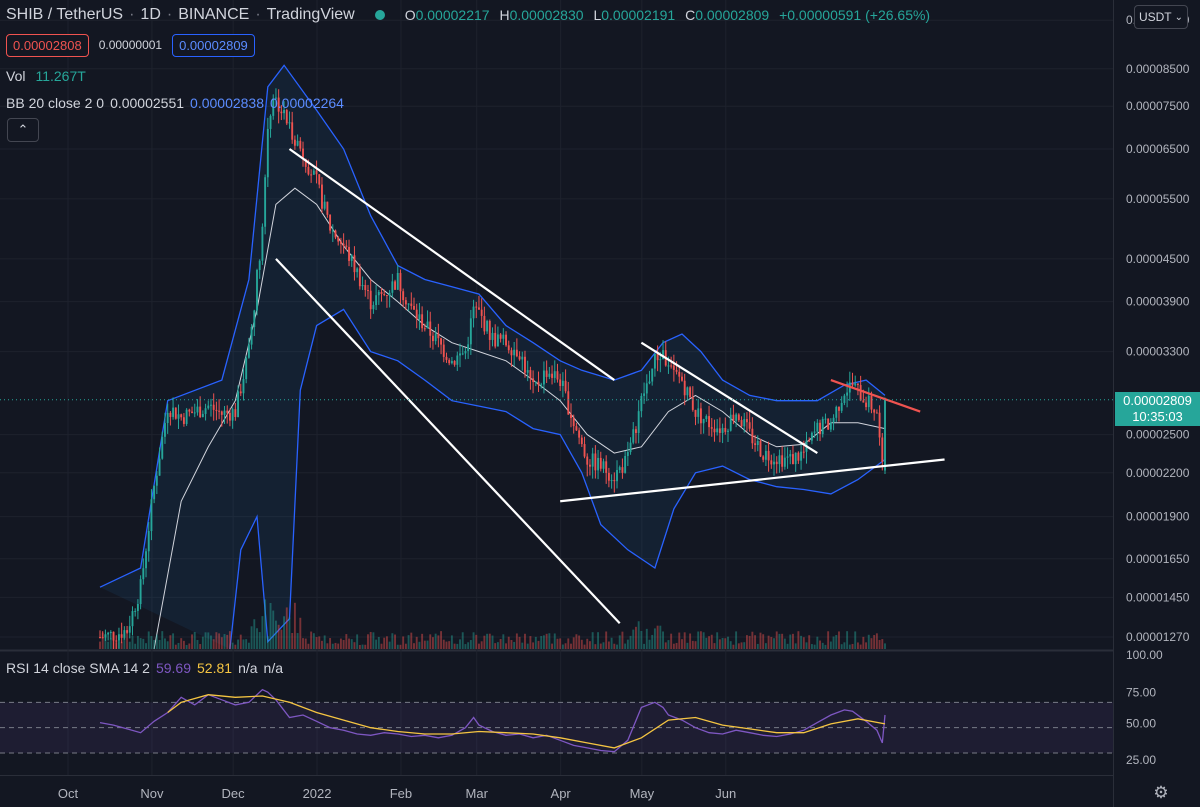  Describe the element at coordinates (47, 45) in the screenshot. I see `sell-price-button: 0.00002808` at that location.